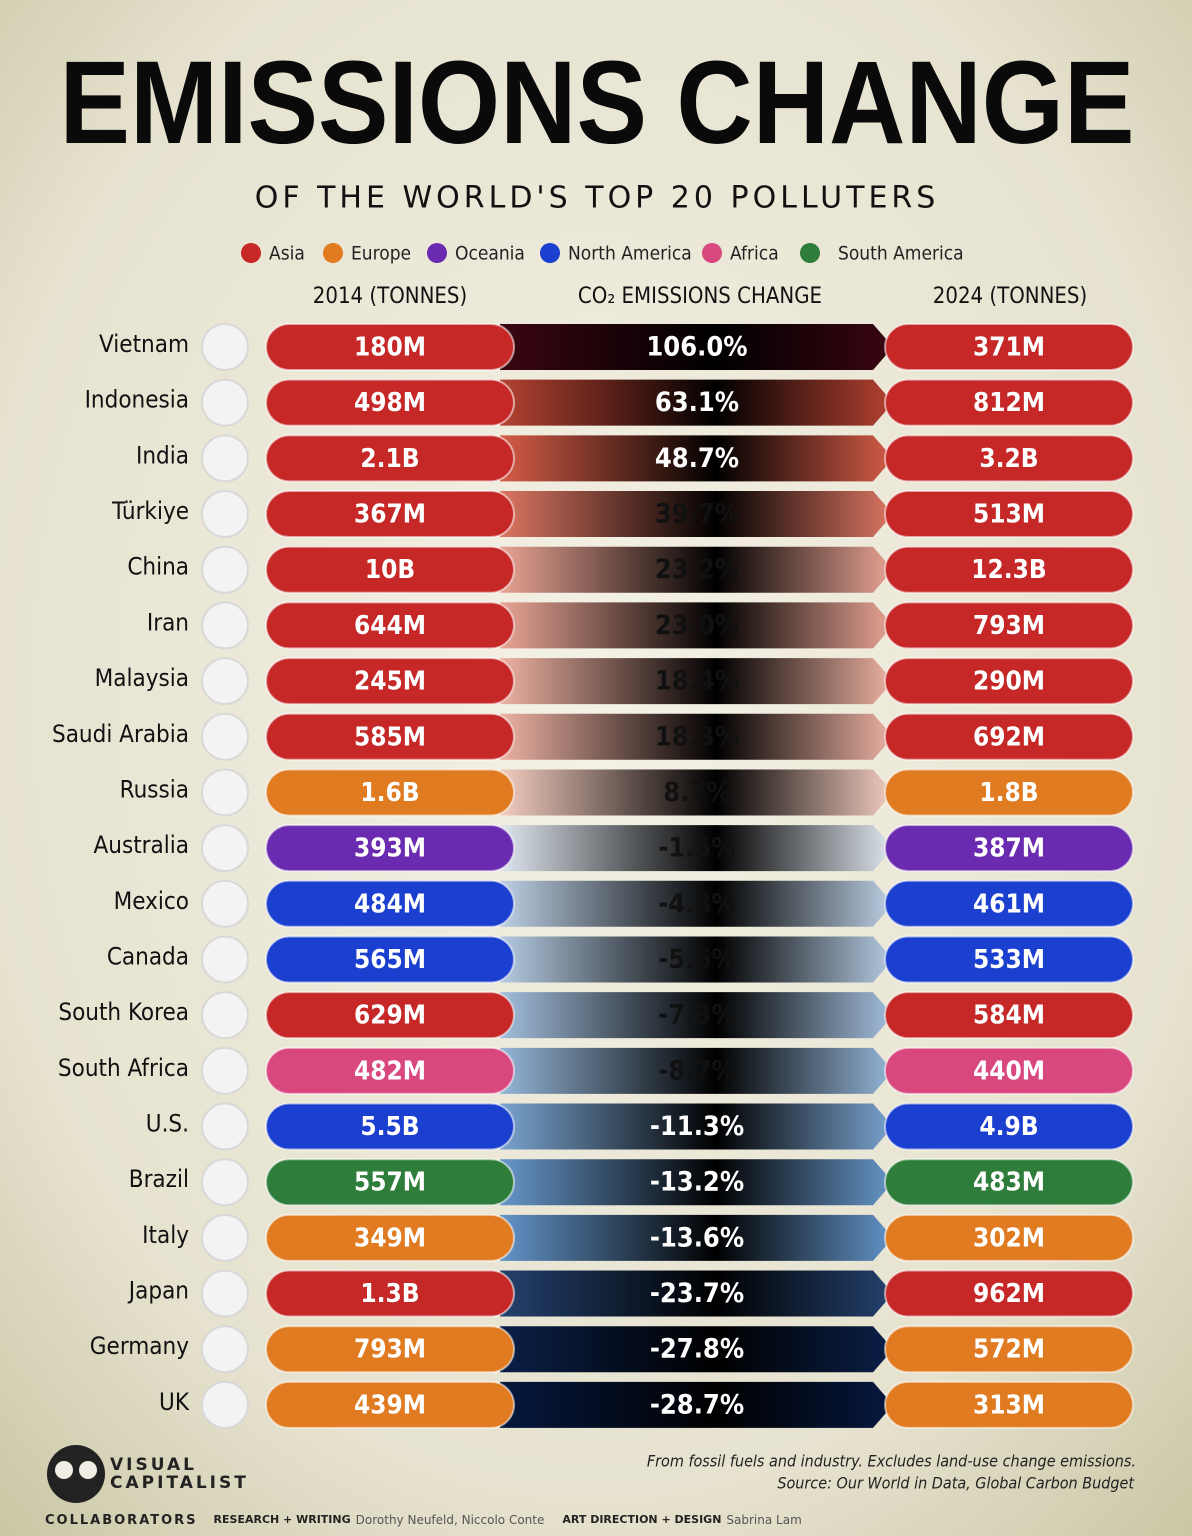  I want to click on value-label: 4.9B, so click(1008, 1127).